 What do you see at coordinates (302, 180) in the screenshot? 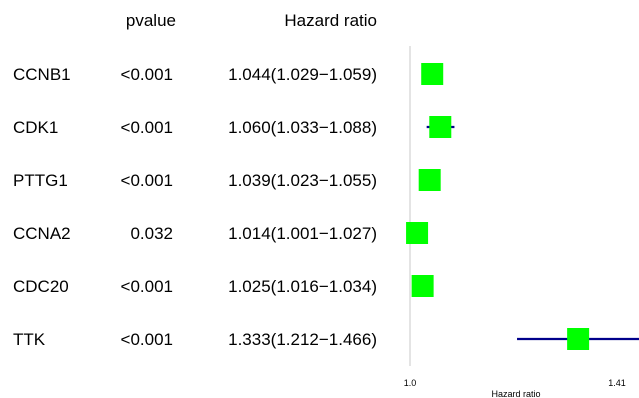
I see `hazard-ratio-cell: 1.039(1.023−1.055)` at bounding box center [302, 180].